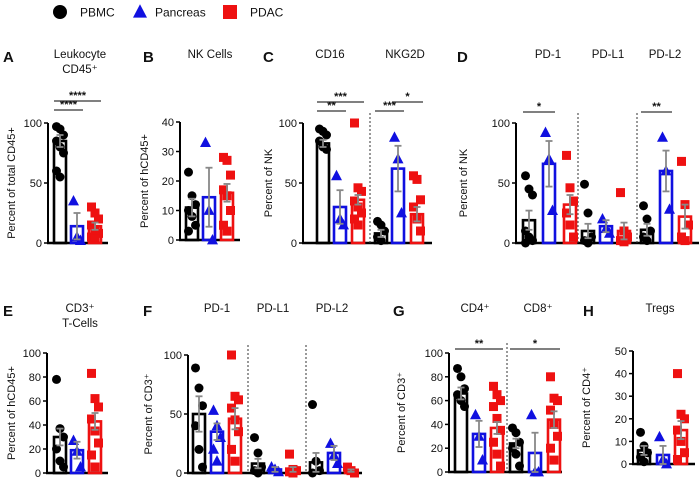 This screenshot has height=478, width=699. What do you see at coordinates (168, 12) in the screenshot?
I see `legend: PBMC Pancreas PDAC` at bounding box center [168, 12].